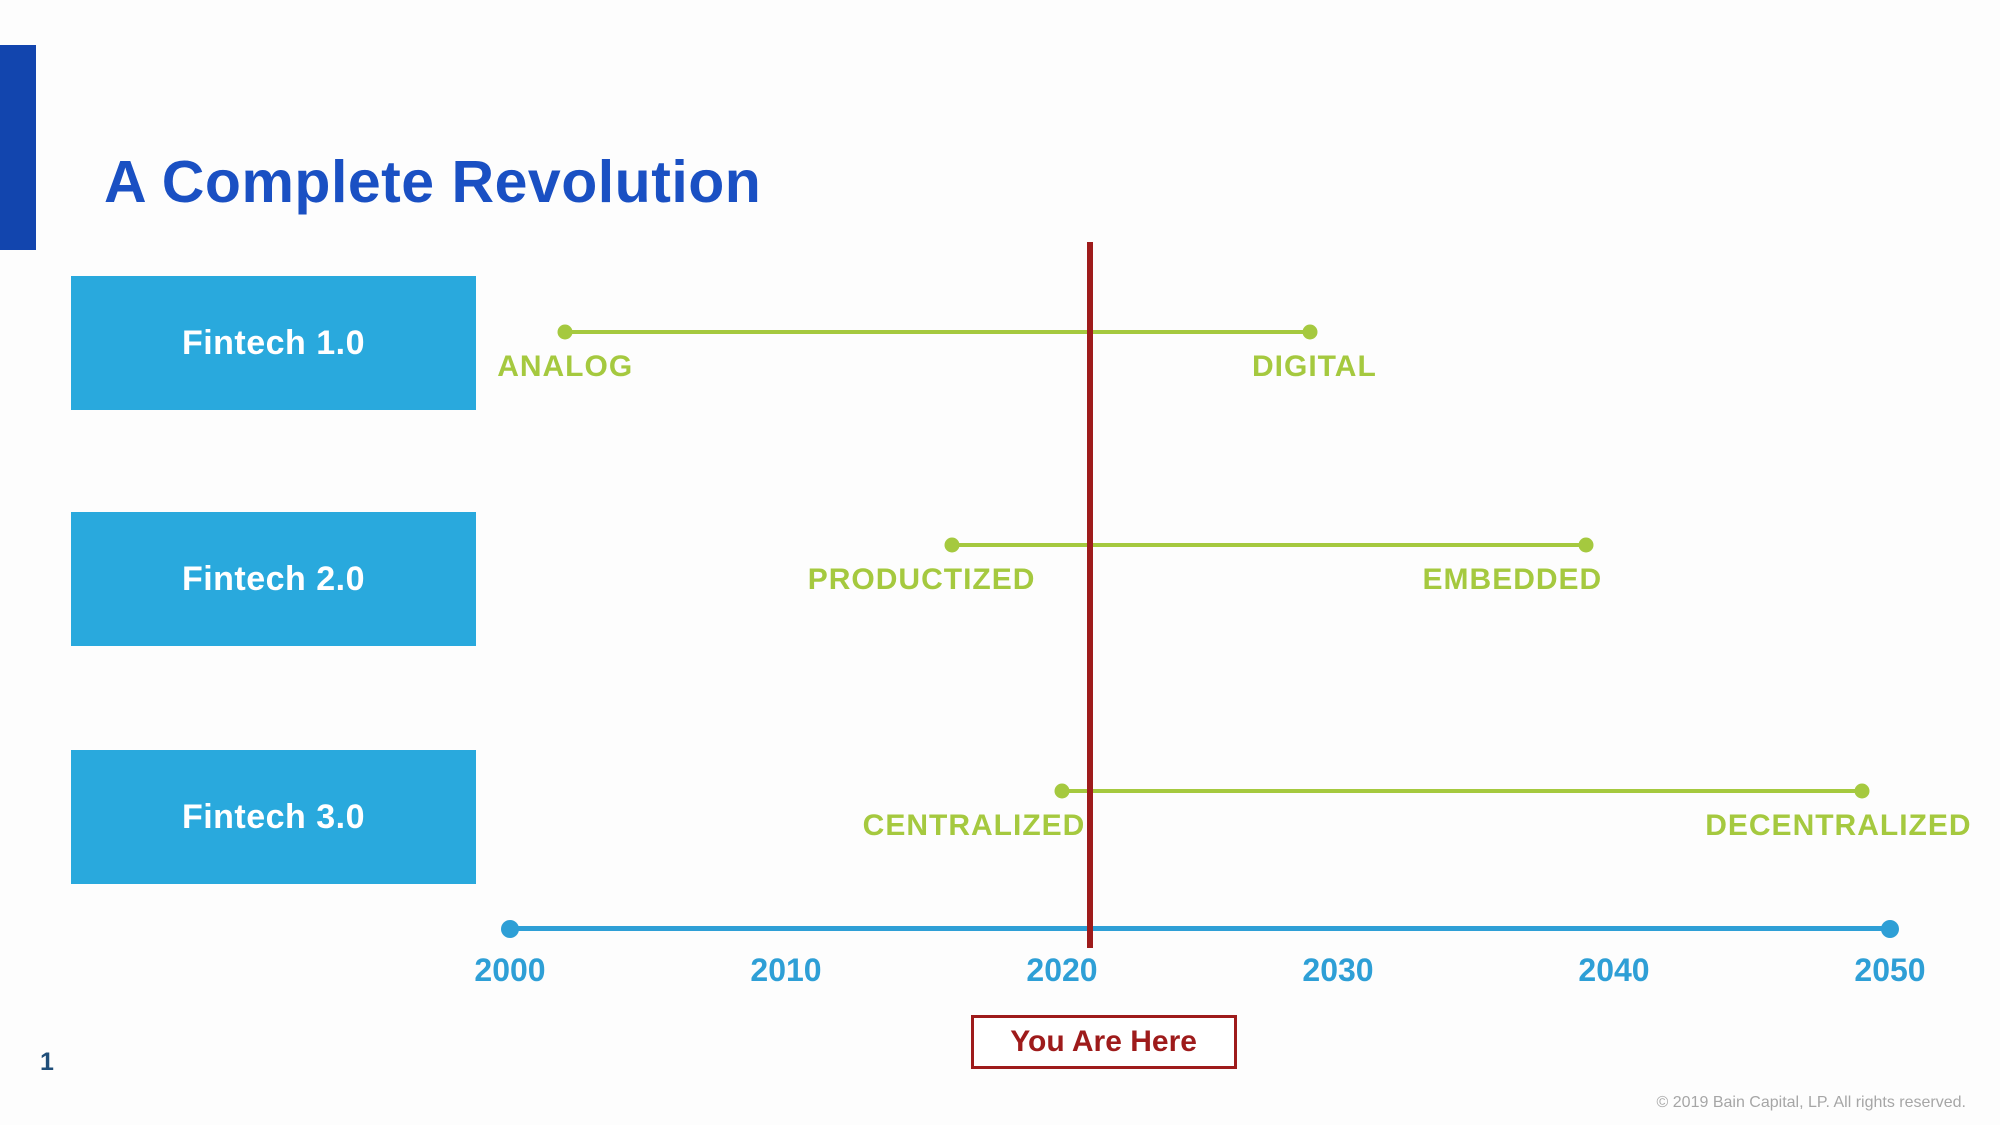 This screenshot has width=2000, height=1125. I want to click on axis-tick-label-2000: 2000, so click(510, 970).